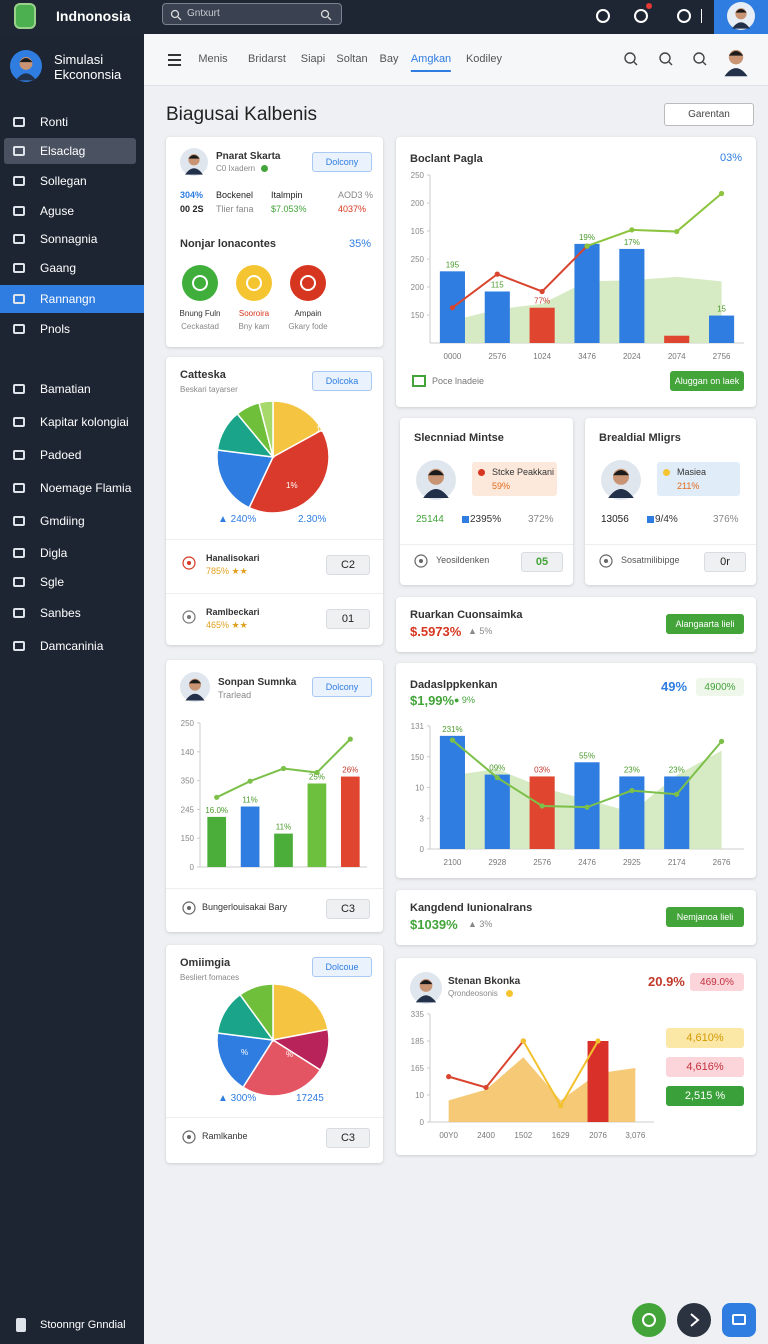  Describe the element at coordinates (72, 553) in the screenshot. I see `menu-item: Digla` at that location.